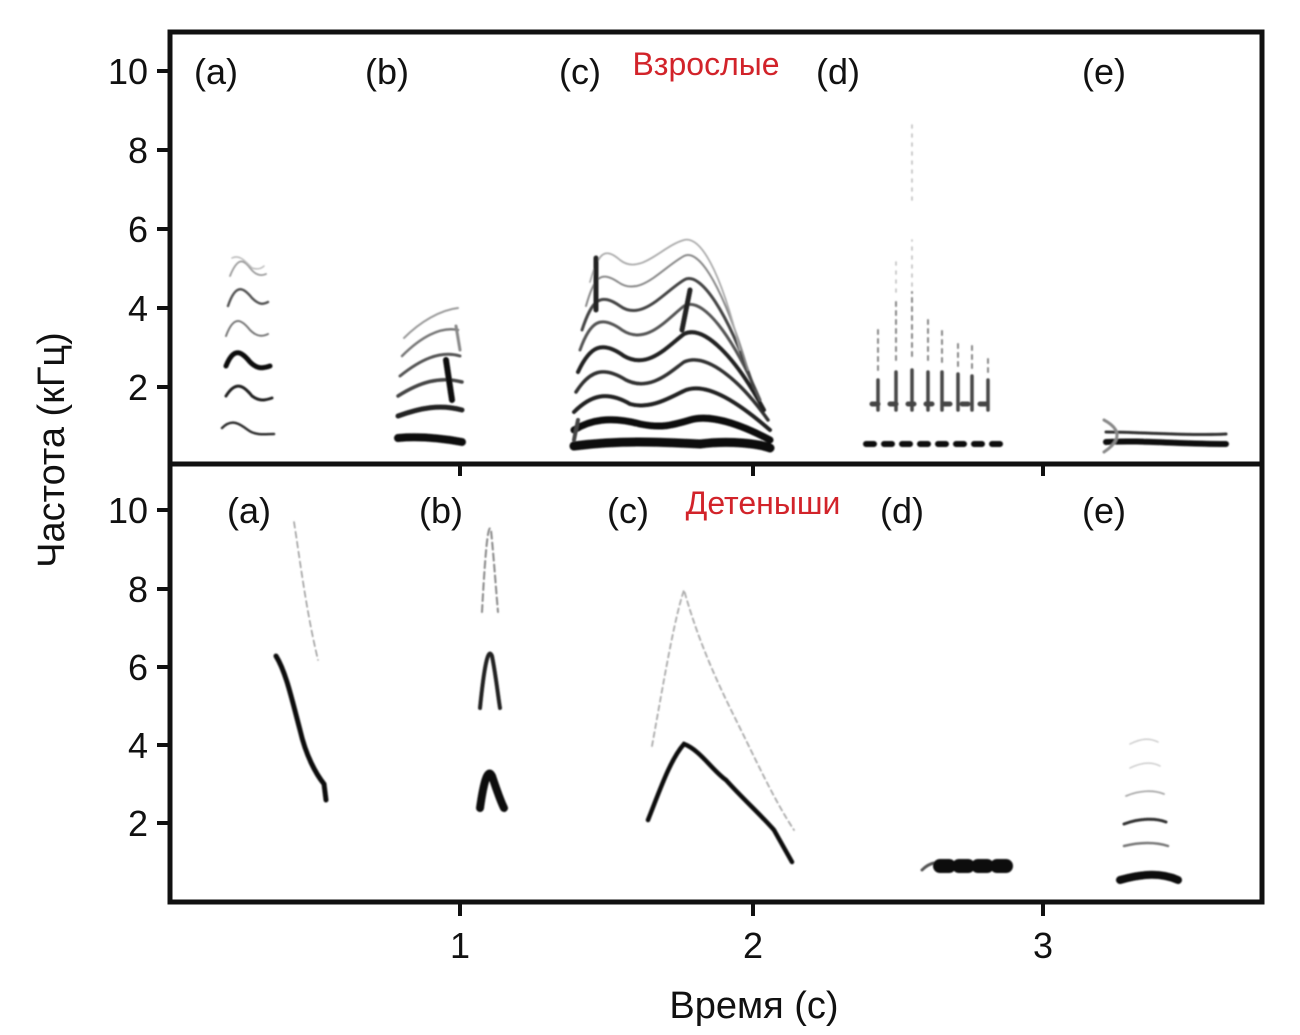  I want to click on adults-call-labels: (a) (b) (c) (d) (e) Взрослые, so click(660, 69).